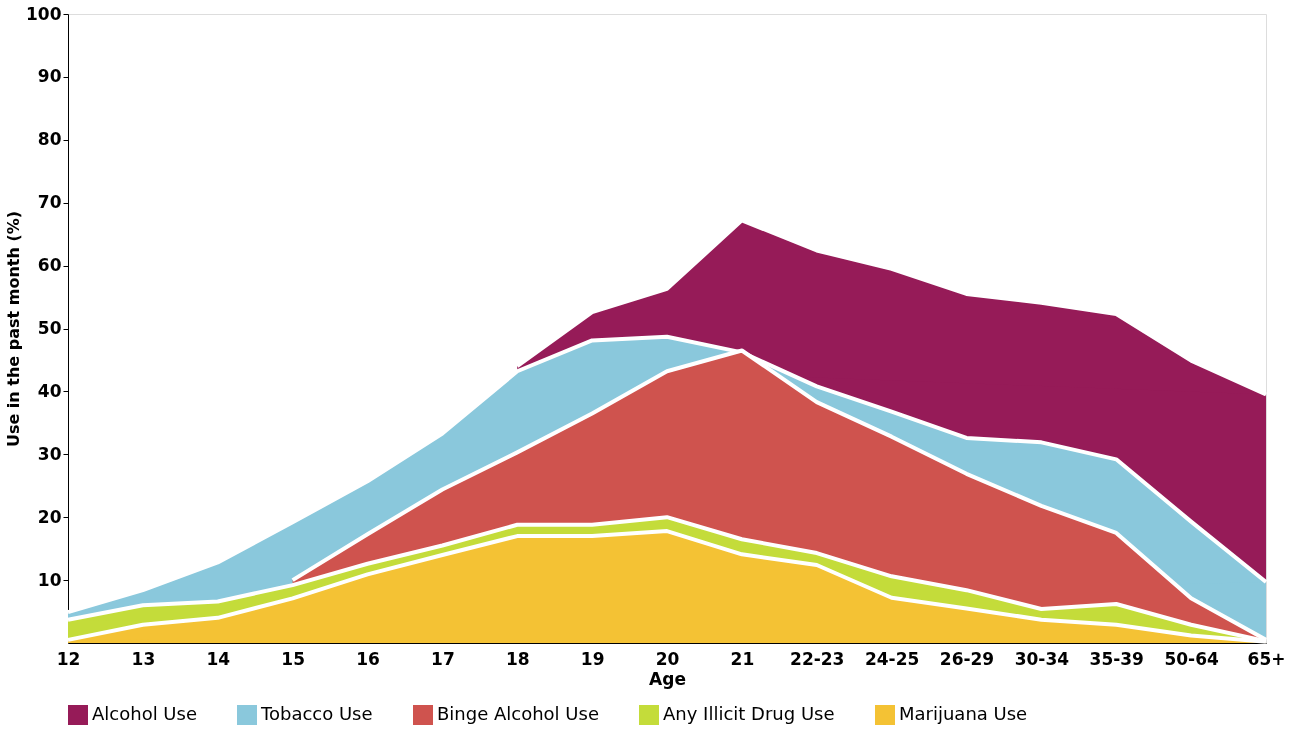 The image size is (1302, 742). What do you see at coordinates (749, 713) in the screenshot?
I see `legend-label: Any Illicit Drug Use` at bounding box center [749, 713].